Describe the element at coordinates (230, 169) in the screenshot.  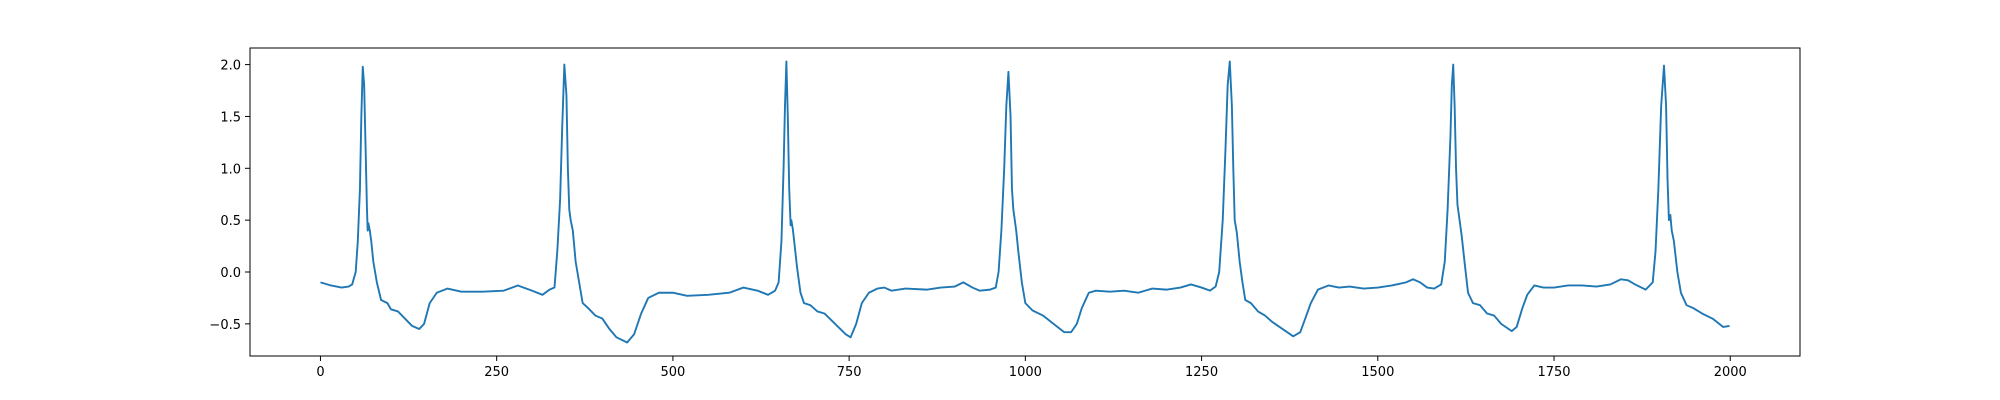
I see `y-tick-label: 1.0` at that location.